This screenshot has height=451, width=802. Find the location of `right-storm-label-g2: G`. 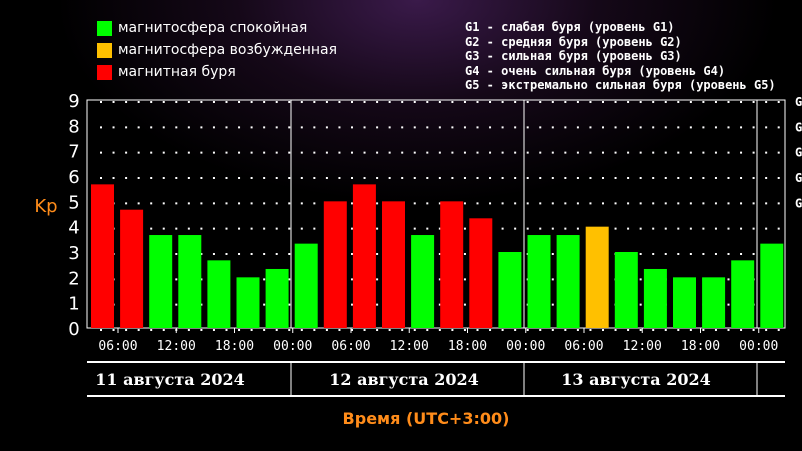

right-storm-label-g2: G is located at coordinates (798, 127).